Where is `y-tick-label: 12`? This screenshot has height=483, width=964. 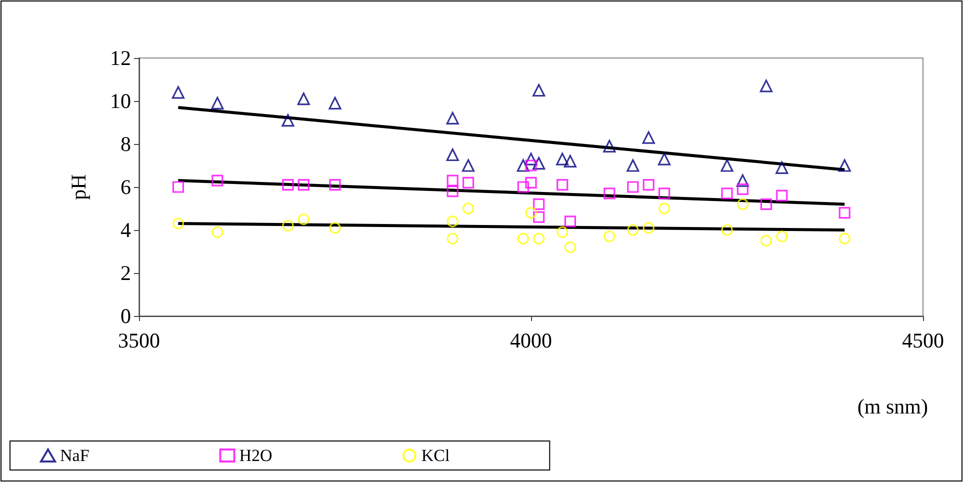 y-tick-label: 12 is located at coordinates (120, 58).